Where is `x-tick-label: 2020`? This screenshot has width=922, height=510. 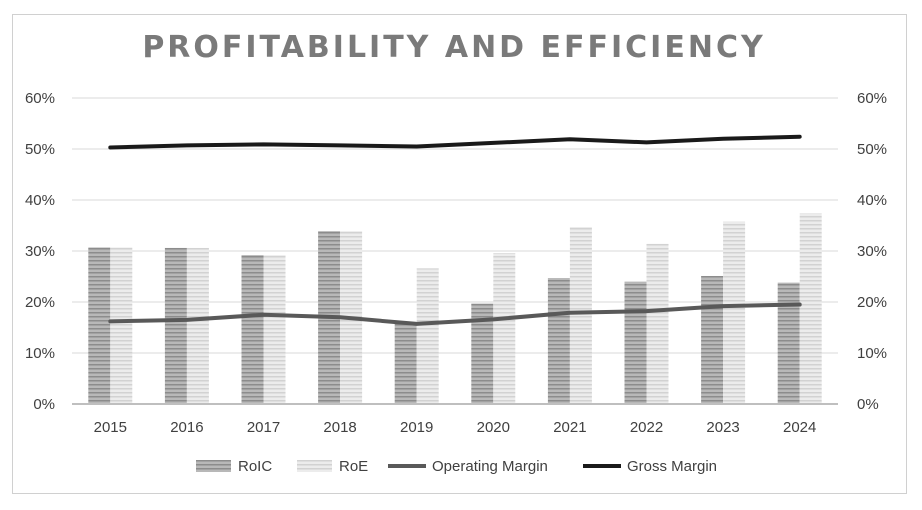
x-tick-label: 2020 is located at coordinates (493, 427).